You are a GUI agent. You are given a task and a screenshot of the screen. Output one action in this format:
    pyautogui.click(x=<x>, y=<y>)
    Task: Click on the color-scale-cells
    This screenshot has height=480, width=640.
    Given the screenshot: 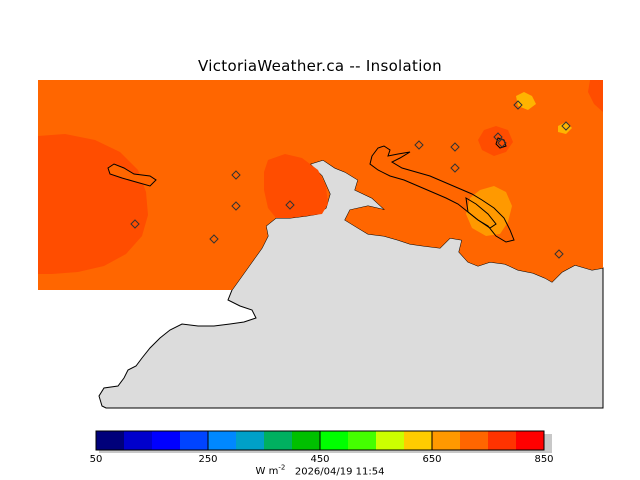 What is the action you would take?
    pyautogui.click(x=320, y=440)
    